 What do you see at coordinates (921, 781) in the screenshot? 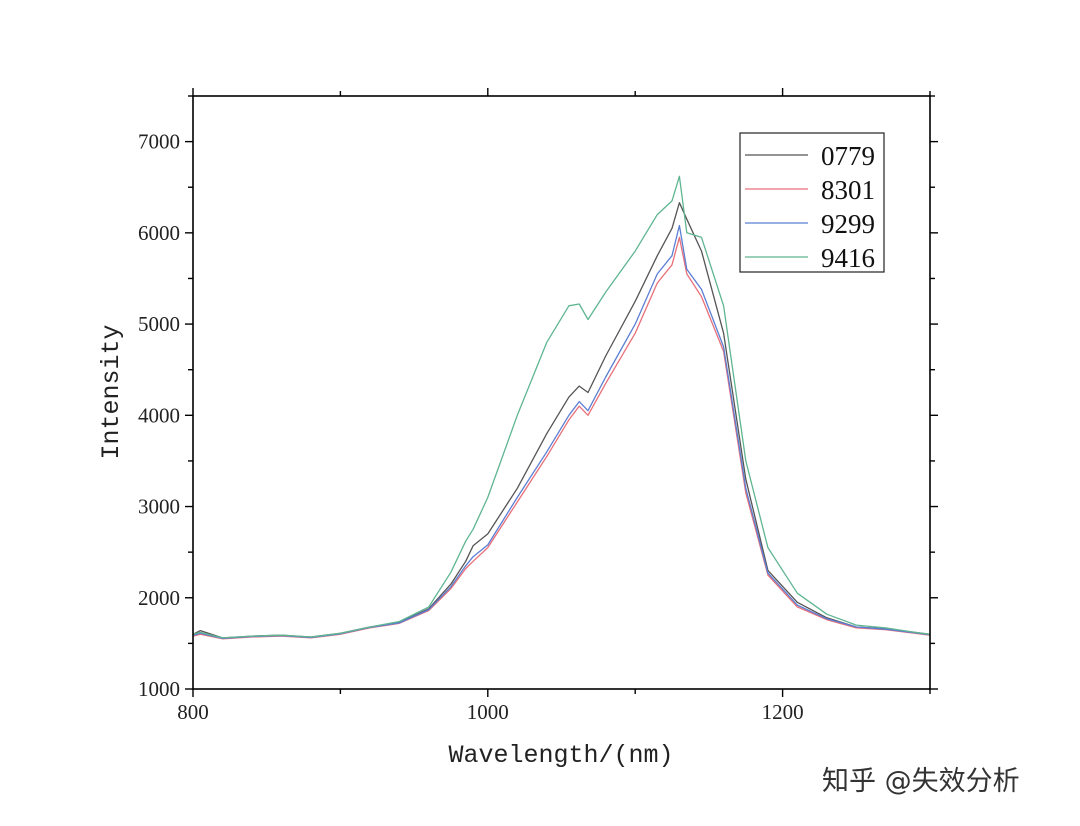
I see `watermark: 知乎 @失效分析` at bounding box center [921, 781].